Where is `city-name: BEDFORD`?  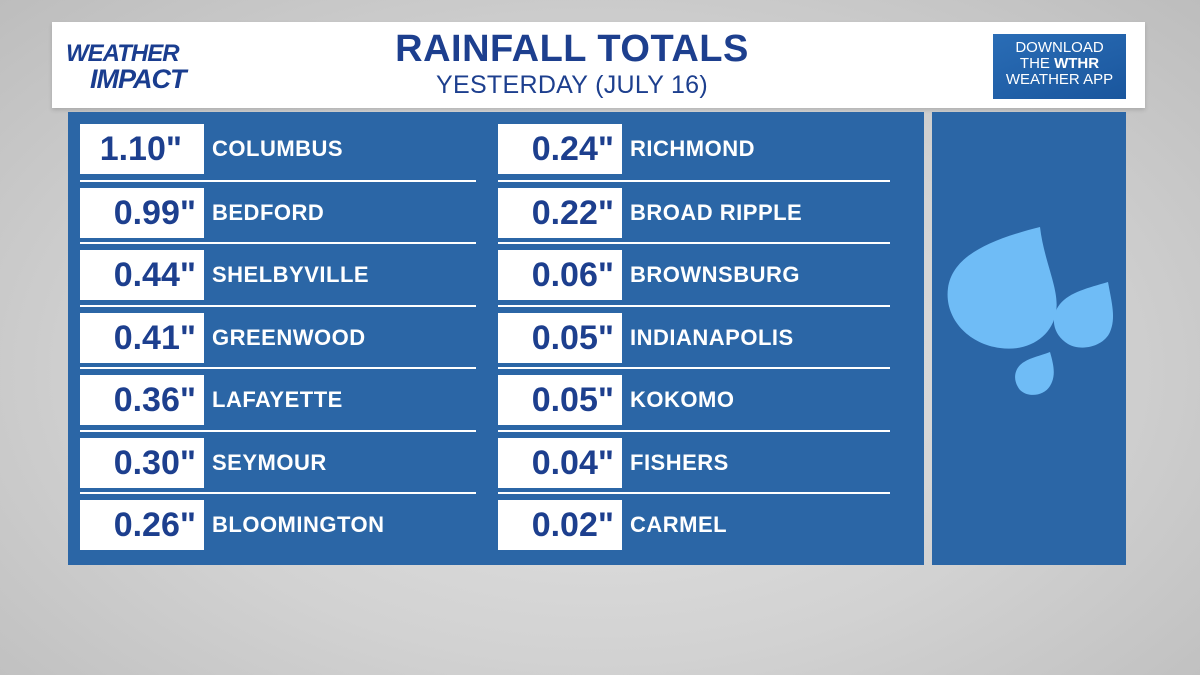
city-name: BEDFORD is located at coordinates (268, 212).